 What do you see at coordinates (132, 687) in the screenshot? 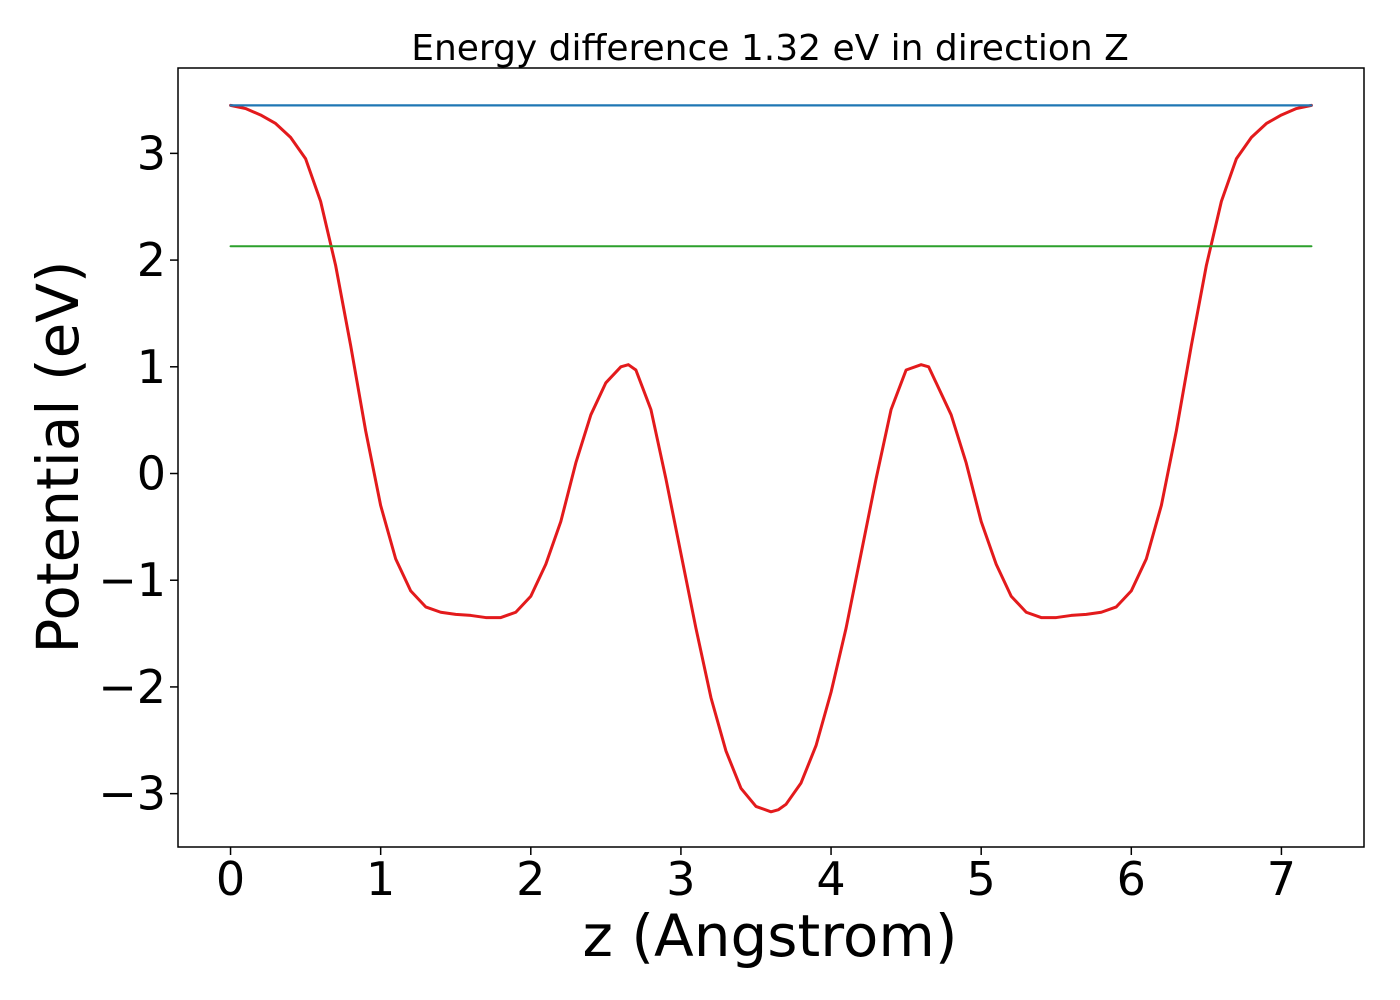
I see `y-tick-label: −2` at bounding box center [132, 687].